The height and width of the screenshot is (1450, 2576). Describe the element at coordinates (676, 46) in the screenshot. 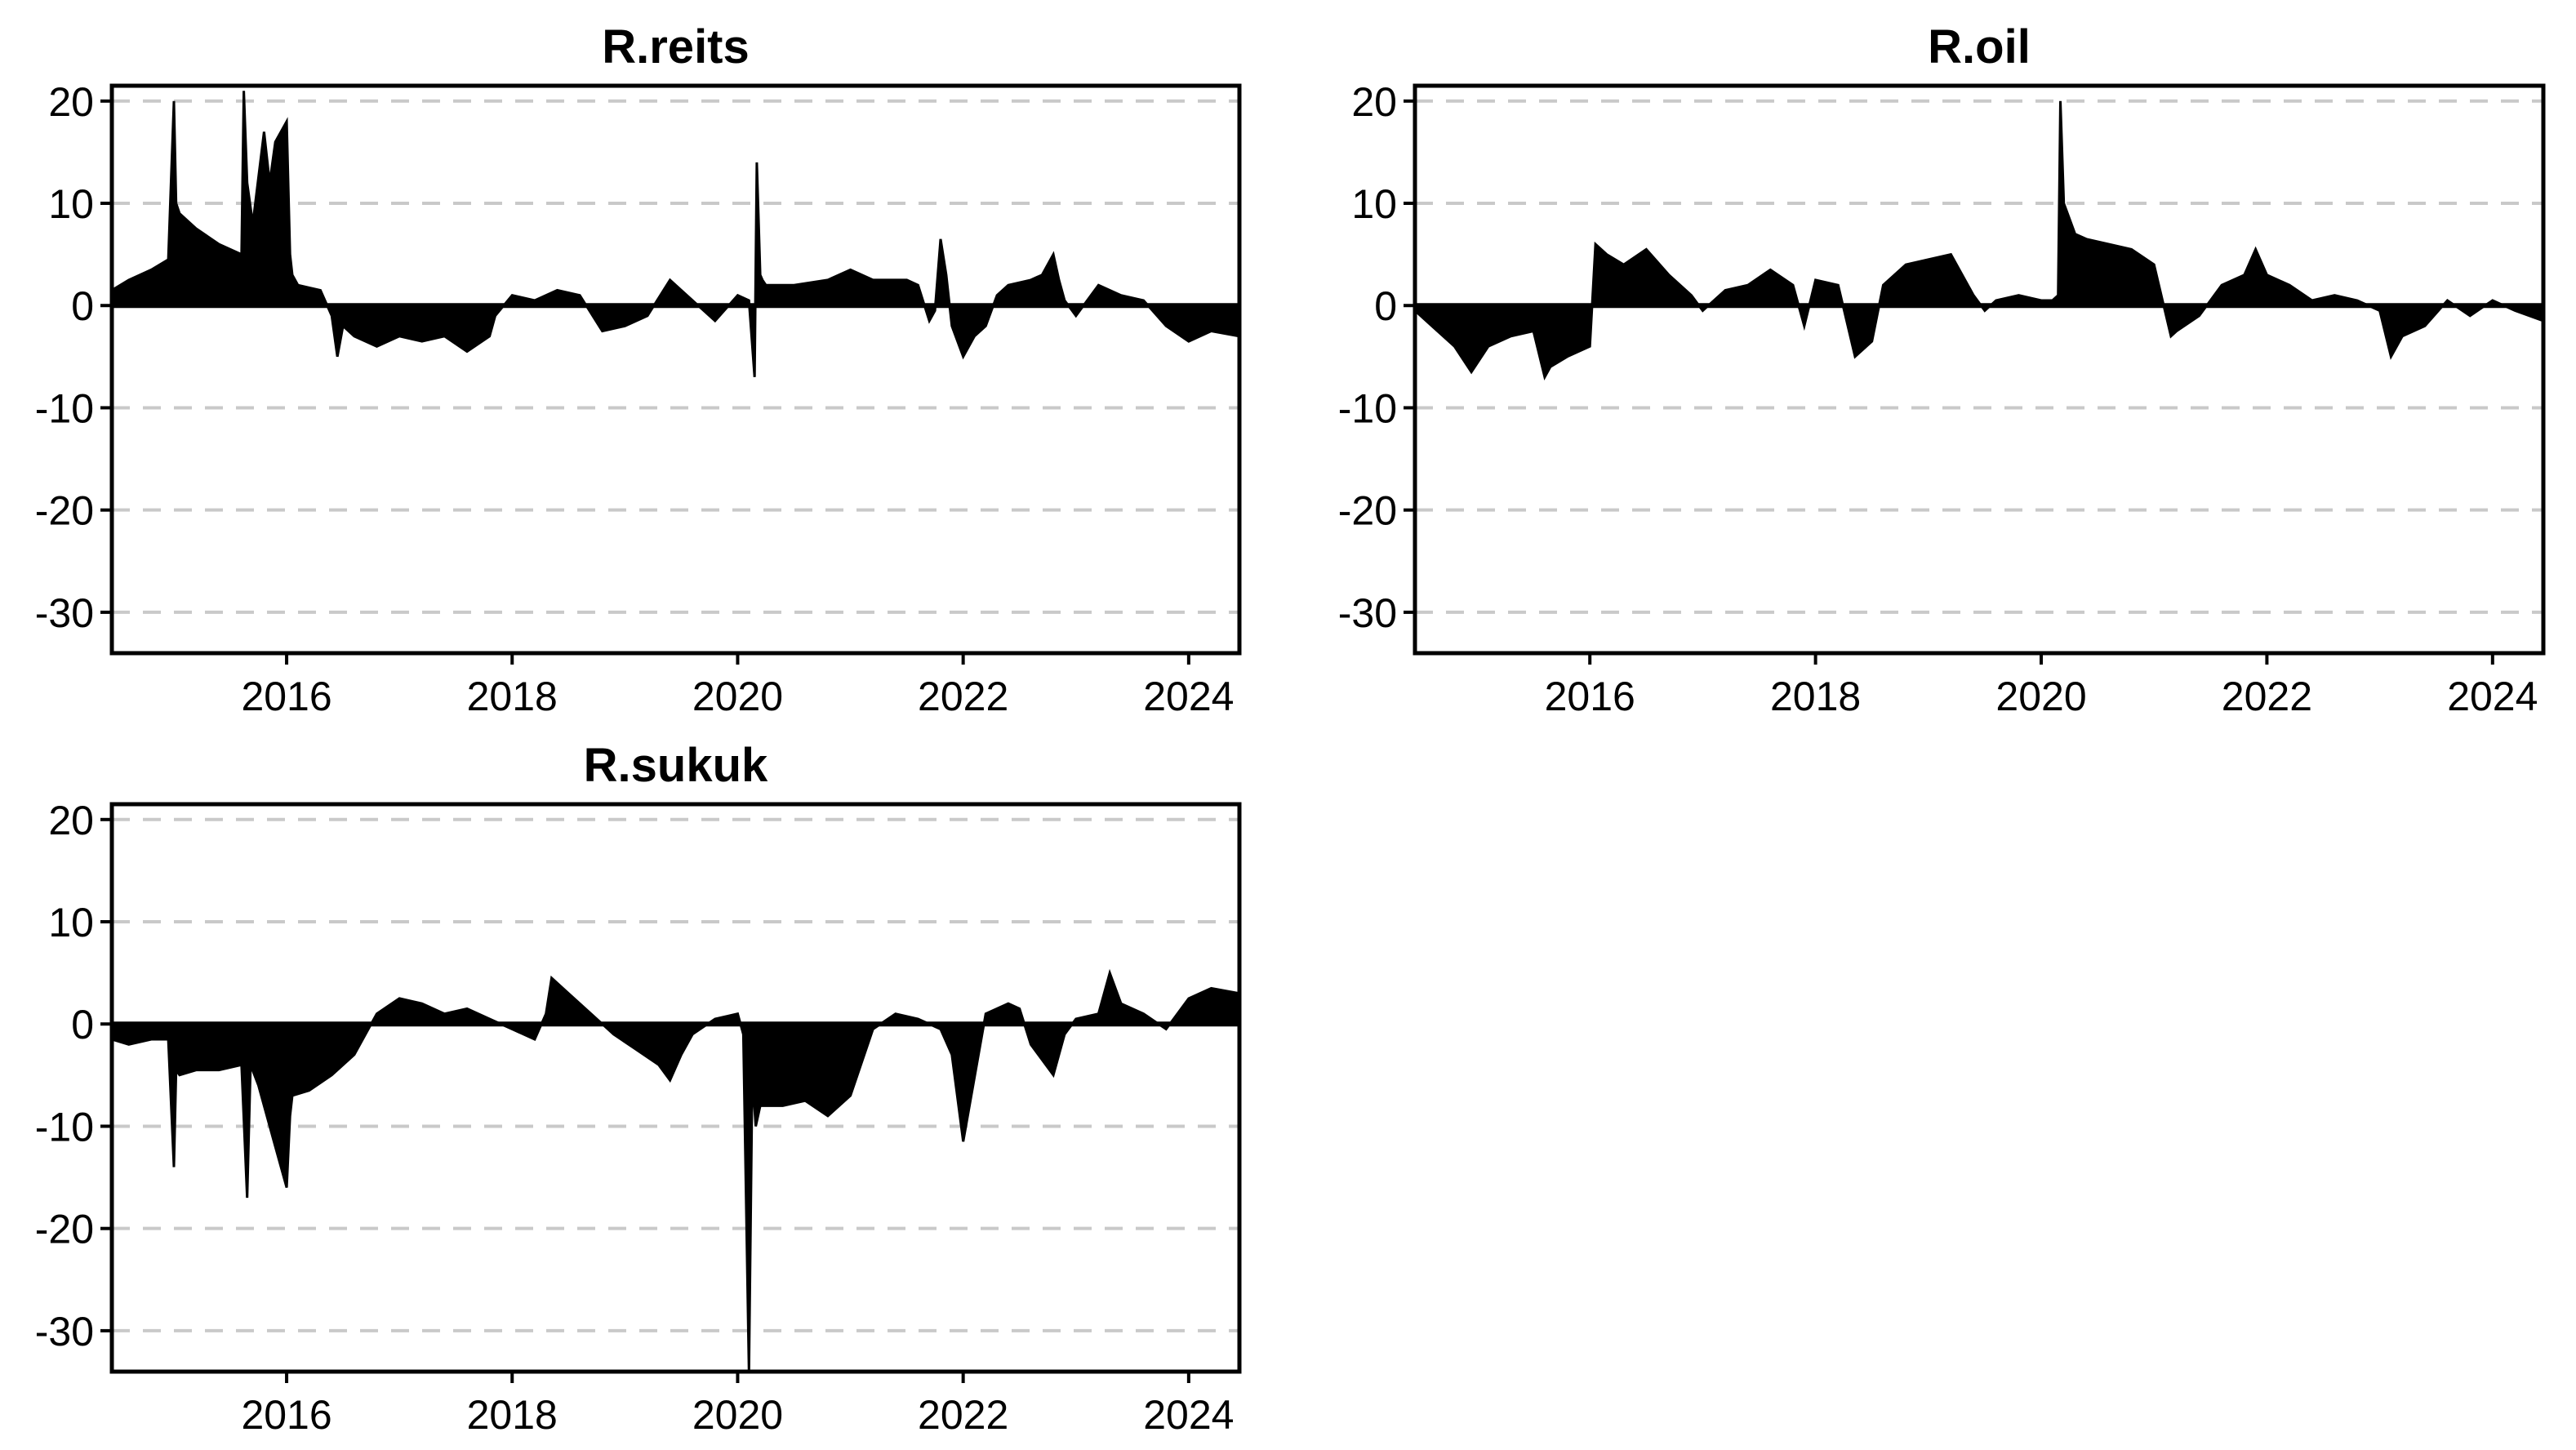

I see `chart-title: R.reits` at that location.